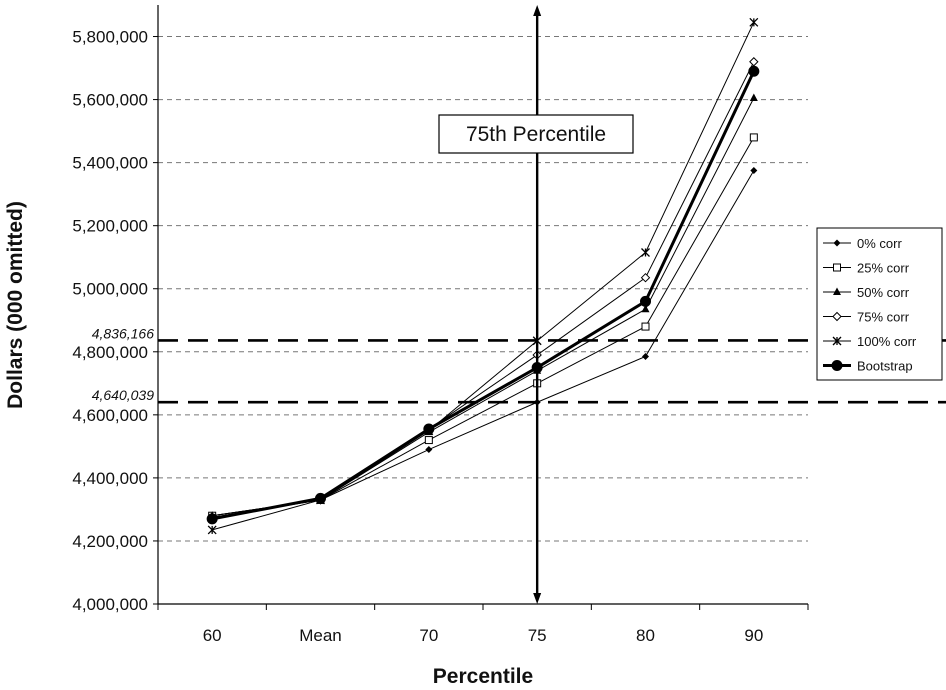 The height and width of the screenshot is (690, 946). What do you see at coordinates (428, 635) in the screenshot?
I see `x-tick-label: 70` at bounding box center [428, 635].